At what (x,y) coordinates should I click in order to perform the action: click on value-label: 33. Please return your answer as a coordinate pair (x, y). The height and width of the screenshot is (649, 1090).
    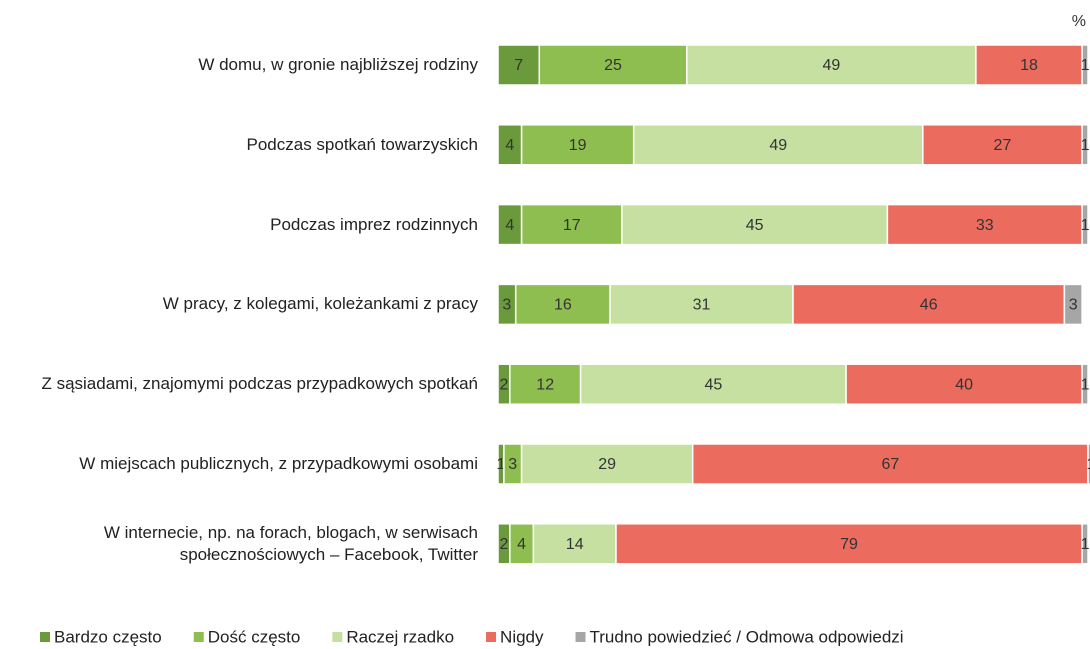
    Looking at the image, I should click on (985, 225).